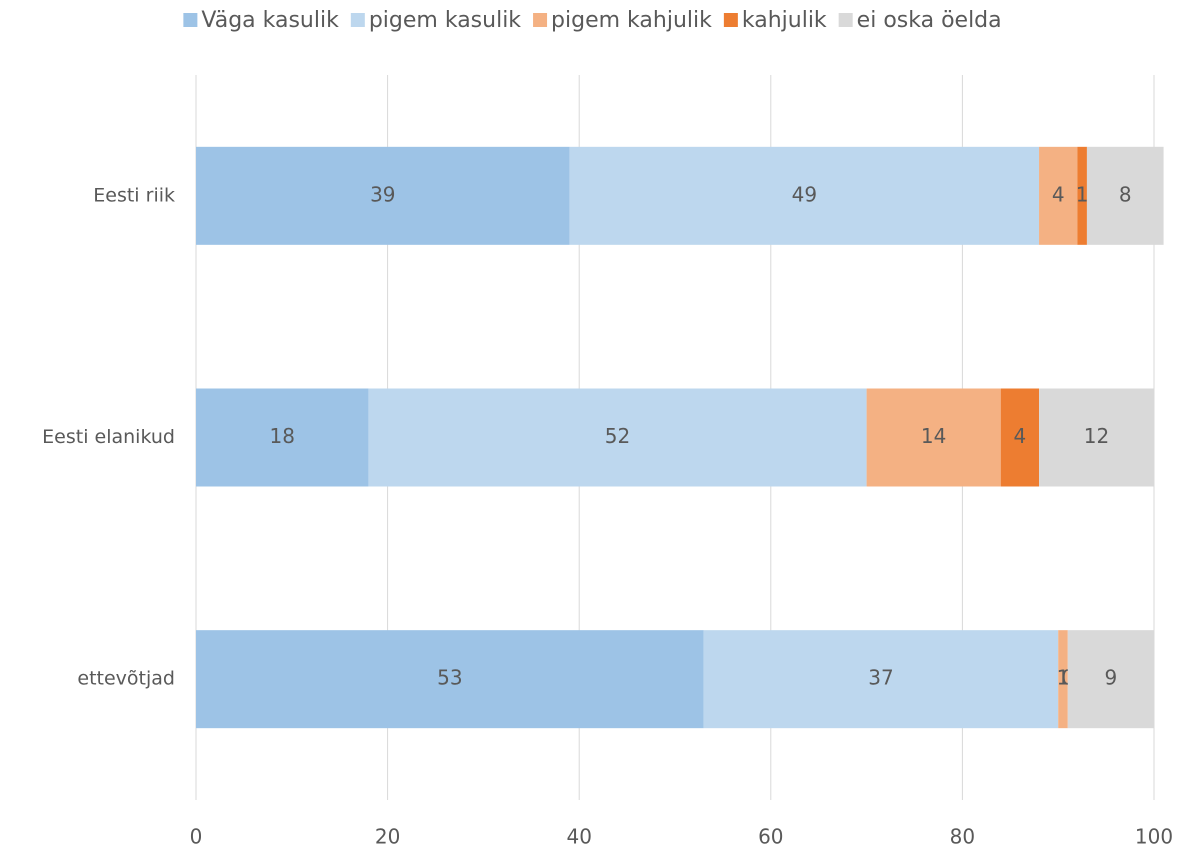 The width and height of the screenshot is (1185, 852). Describe the element at coordinates (196, 837) in the screenshot. I see `x-tick-label: 0` at that location.